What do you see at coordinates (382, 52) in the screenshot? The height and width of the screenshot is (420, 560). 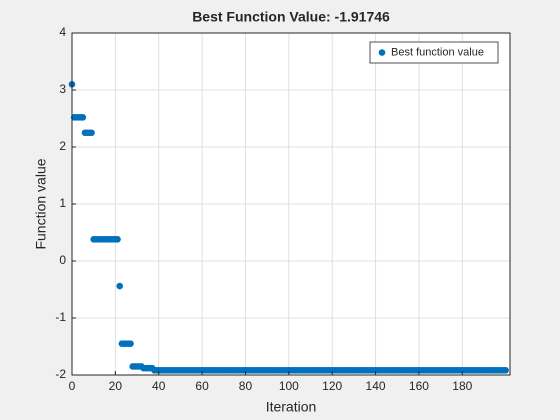 I see `legend-marker` at bounding box center [382, 52].